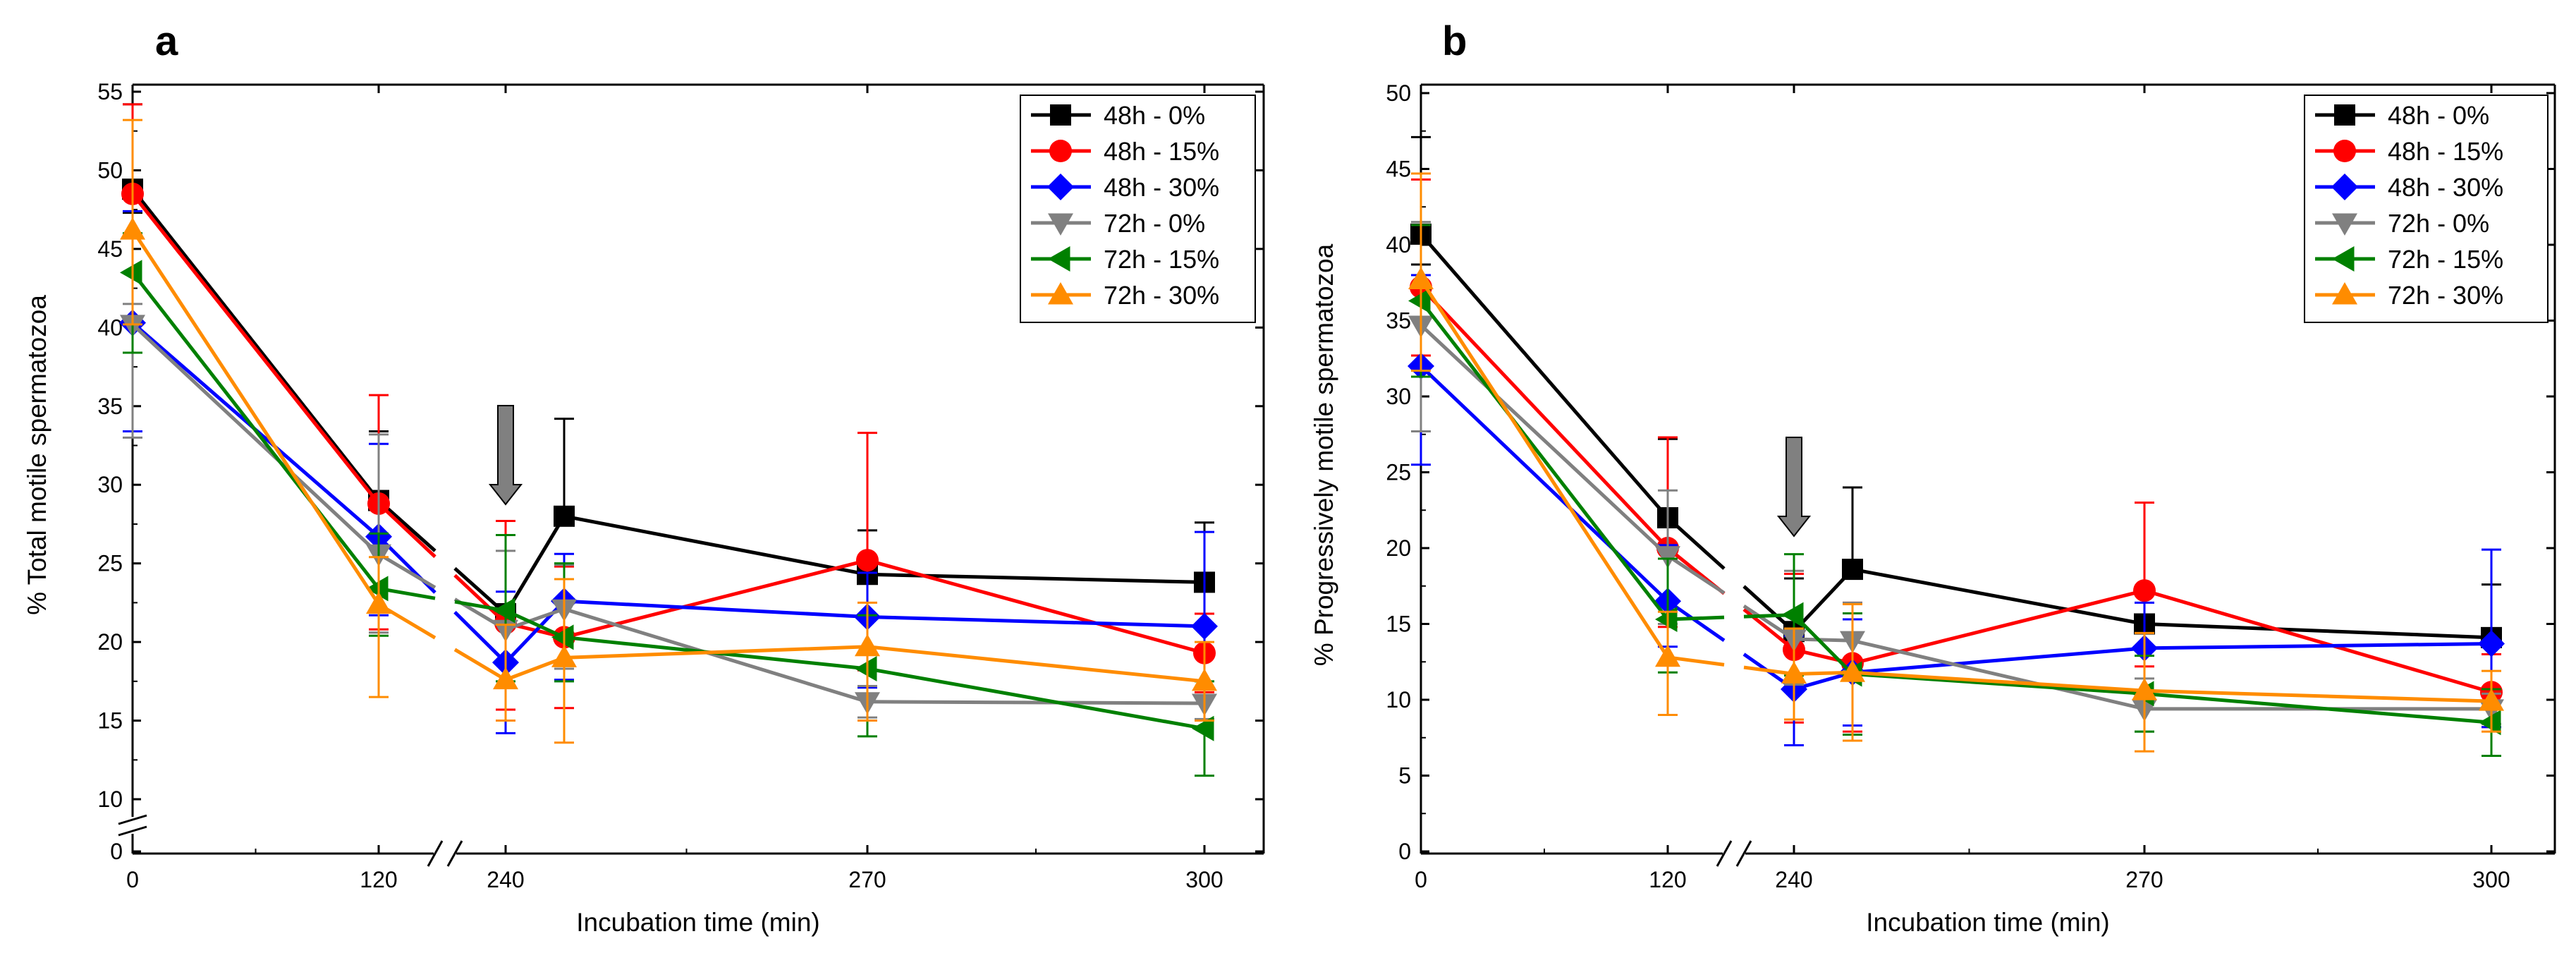 Image resolution: width=2576 pixels, height=965 pixels. Describe the element at coordinates (2439, 115) in the screenshot. I see `legend-label: 48h - 0%` at that location.